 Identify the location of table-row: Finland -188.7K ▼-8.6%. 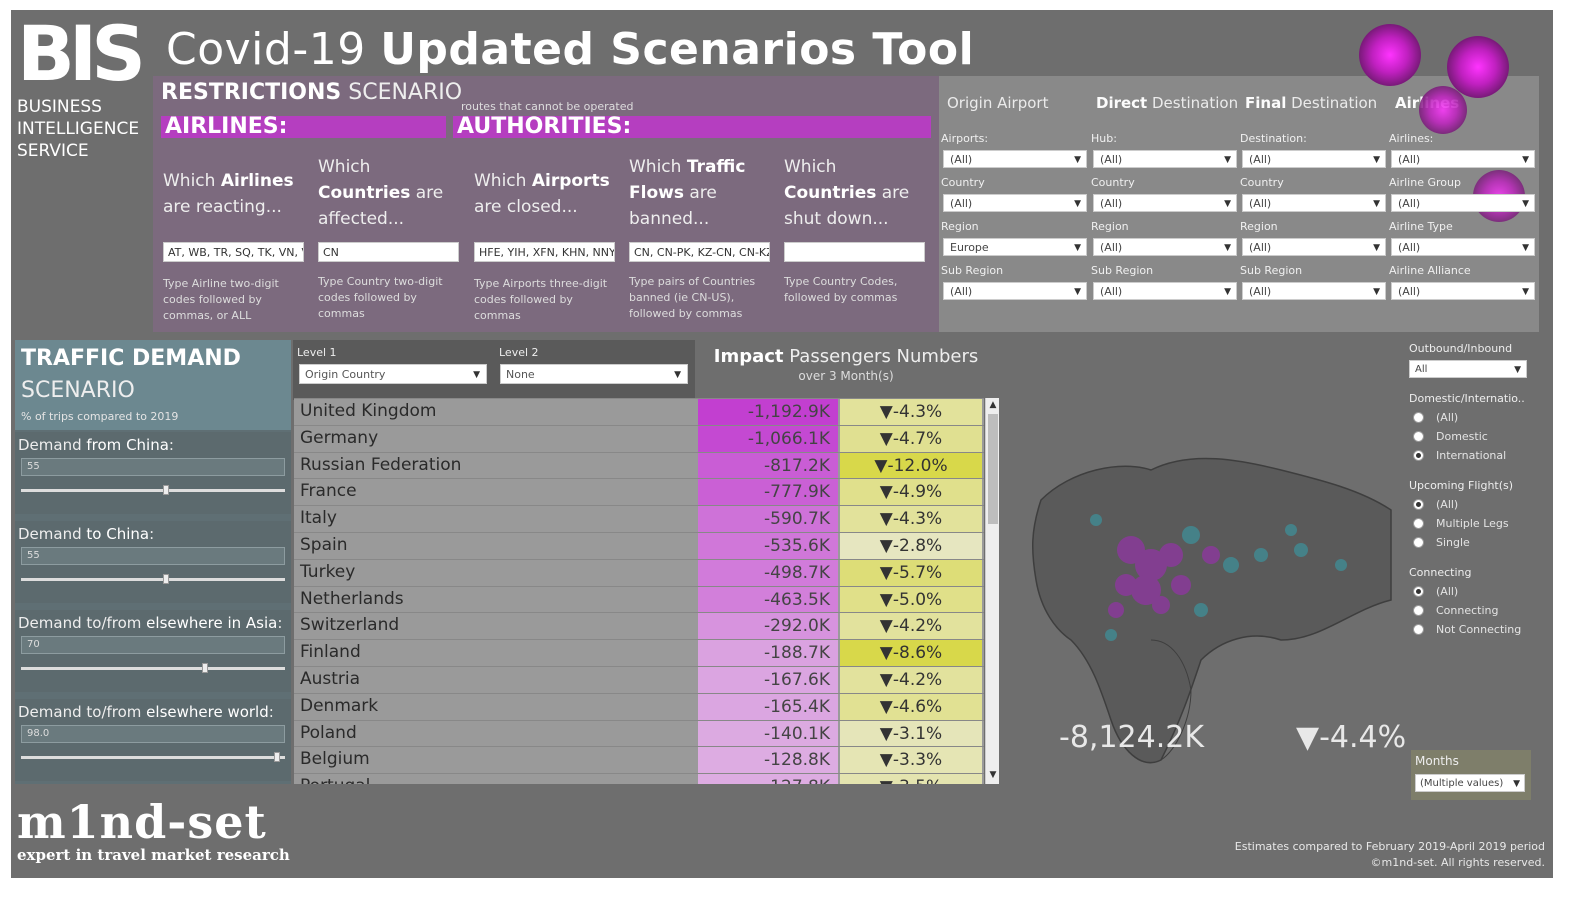
(639, 653).